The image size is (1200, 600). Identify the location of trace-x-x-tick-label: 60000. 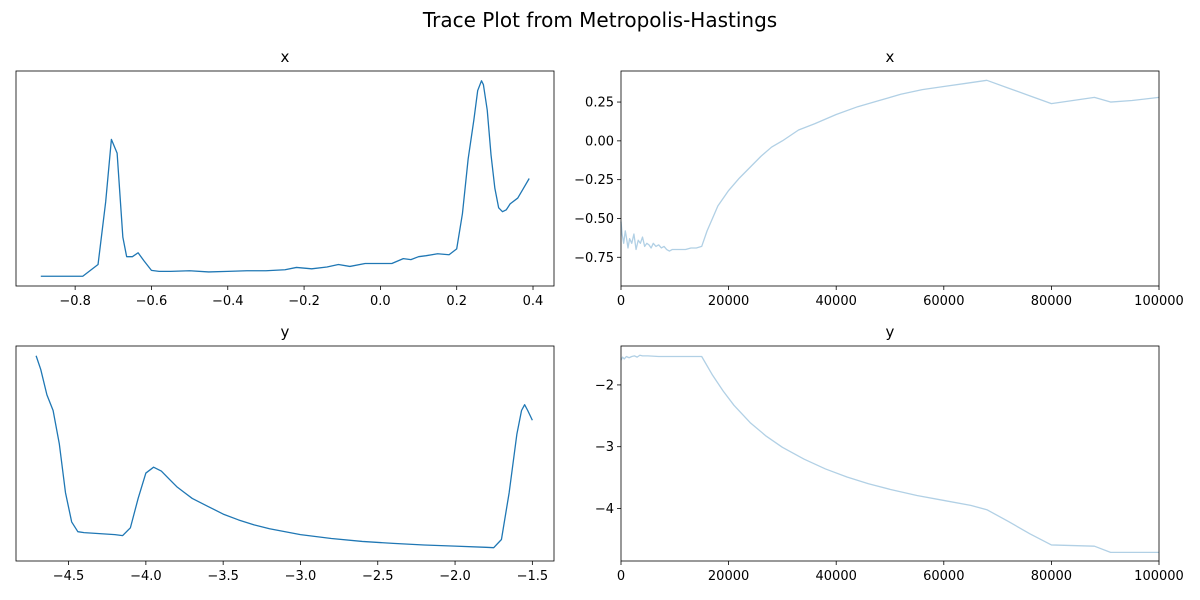
(943, 301).